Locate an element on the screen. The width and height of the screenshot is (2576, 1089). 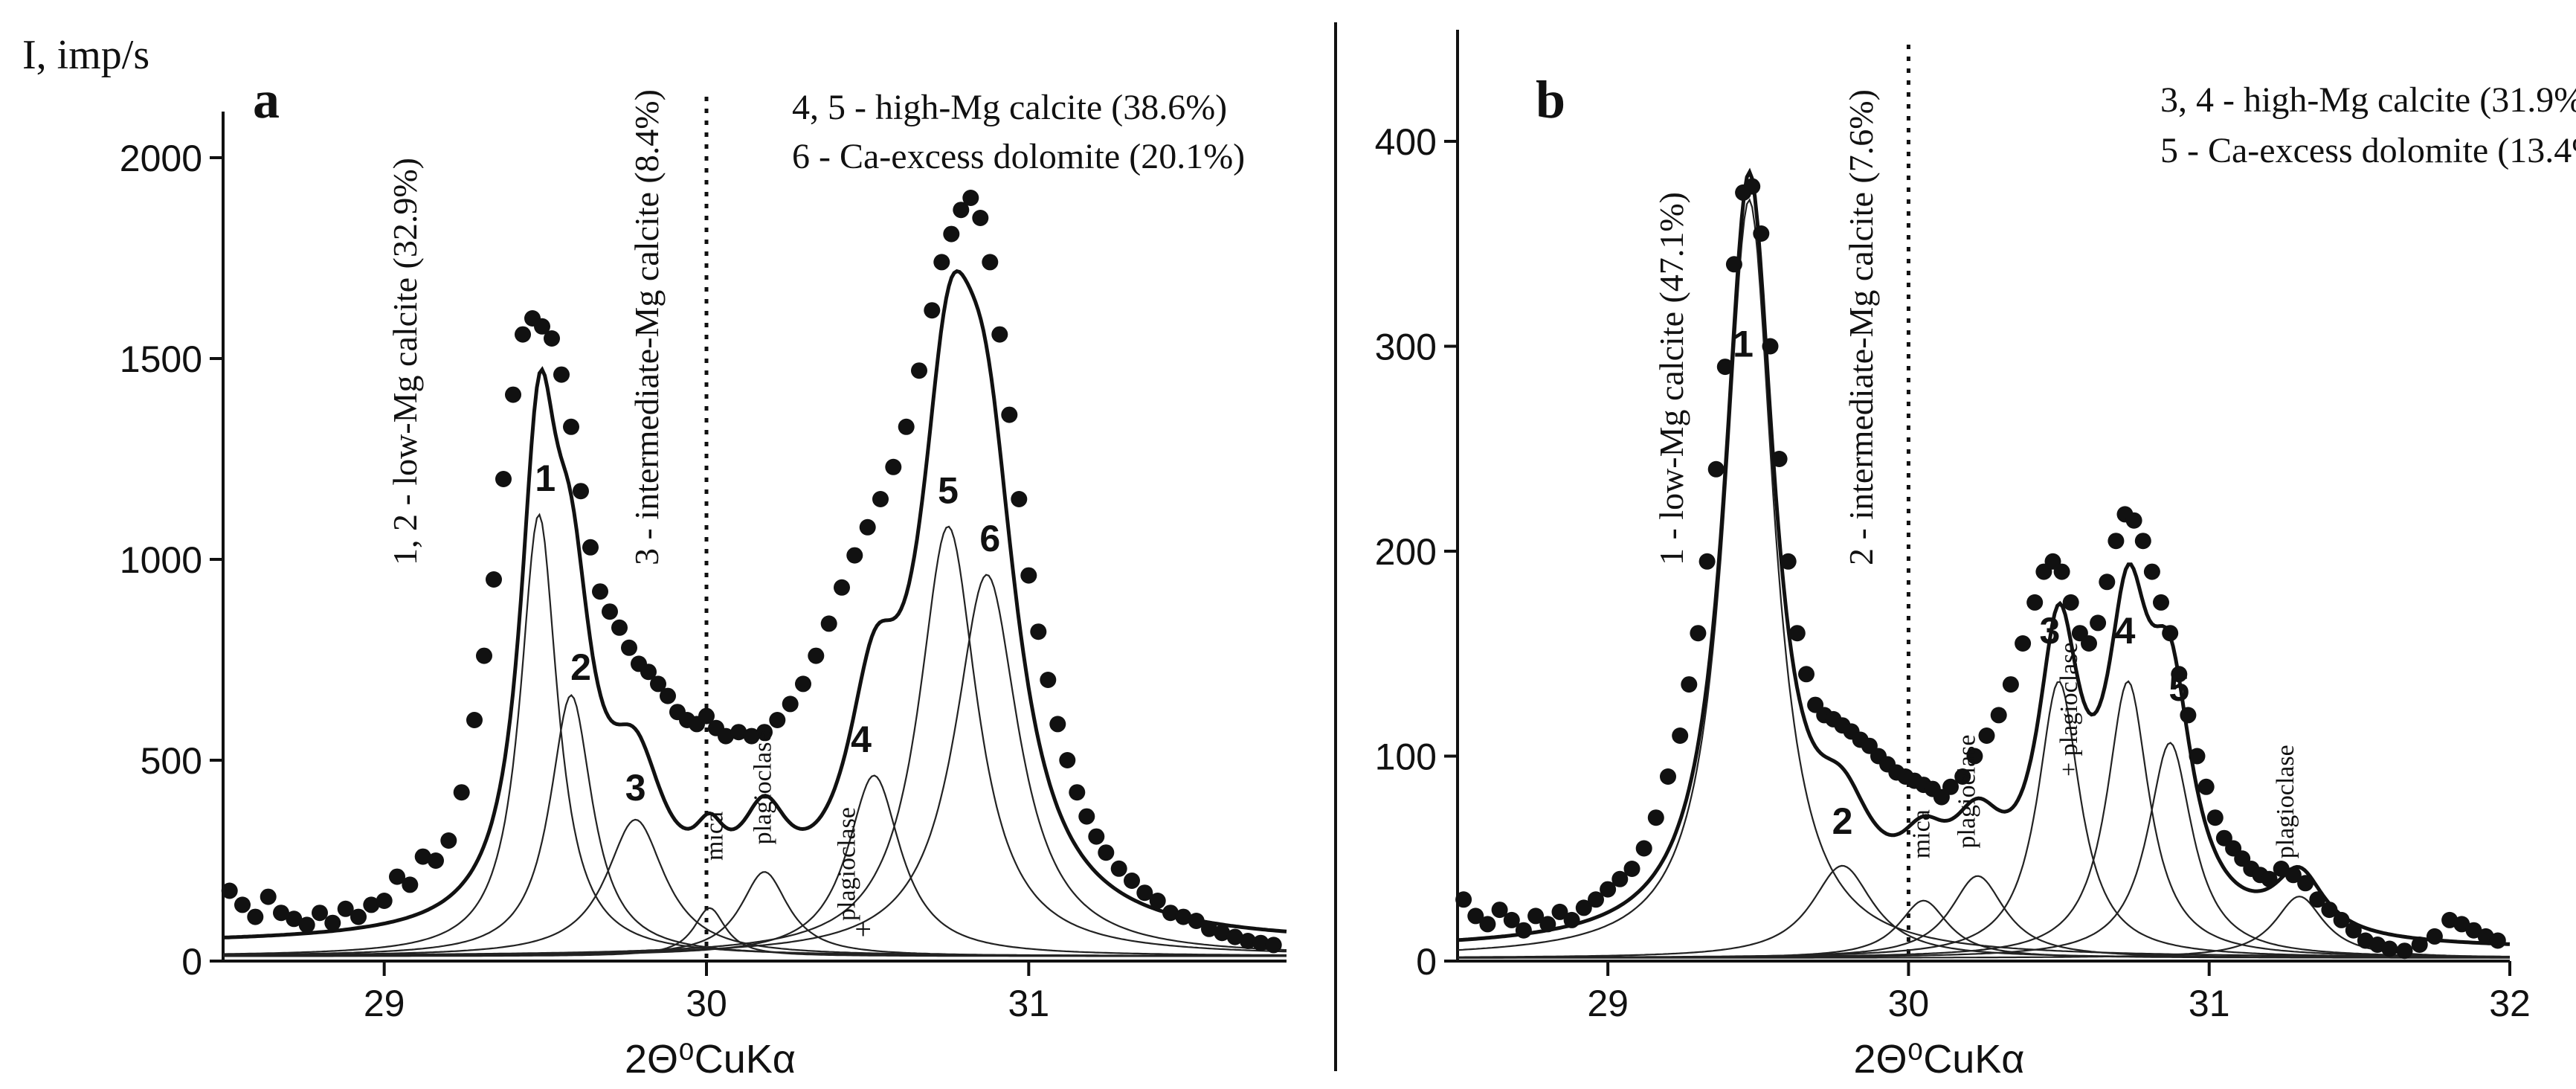
x-axis-title: 2Θ⁰CuKα is located at coordinates (710, 1059).